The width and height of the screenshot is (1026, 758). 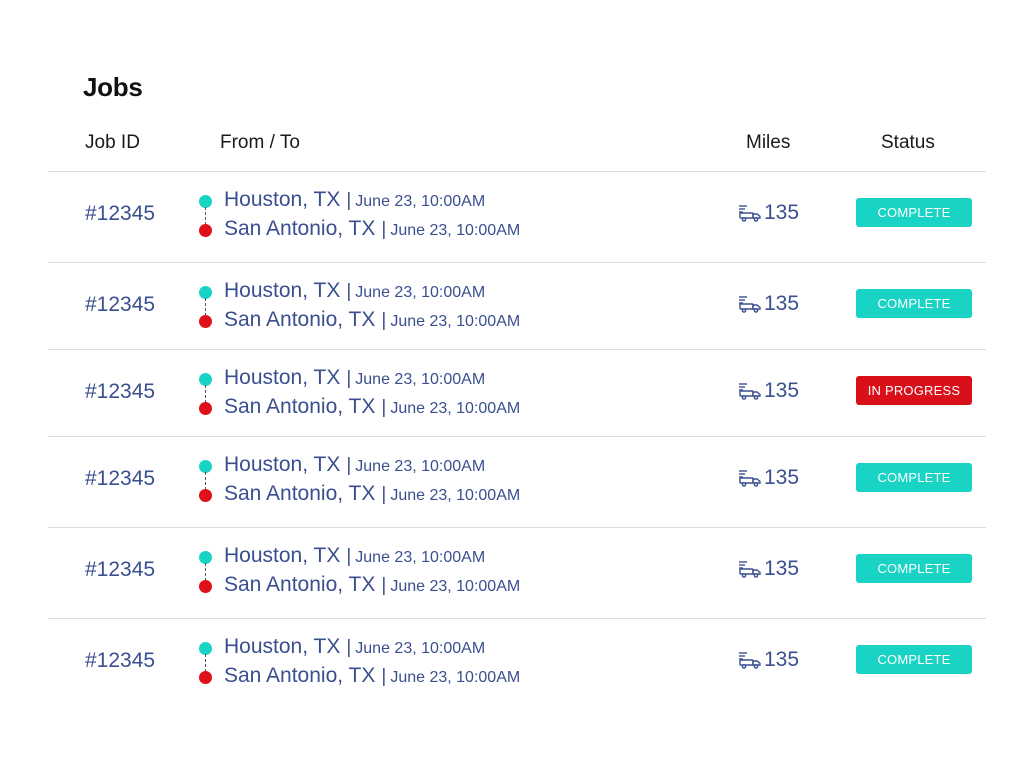 I want to click on column-header-job-id: Job ID, so click(x=112, y=142).